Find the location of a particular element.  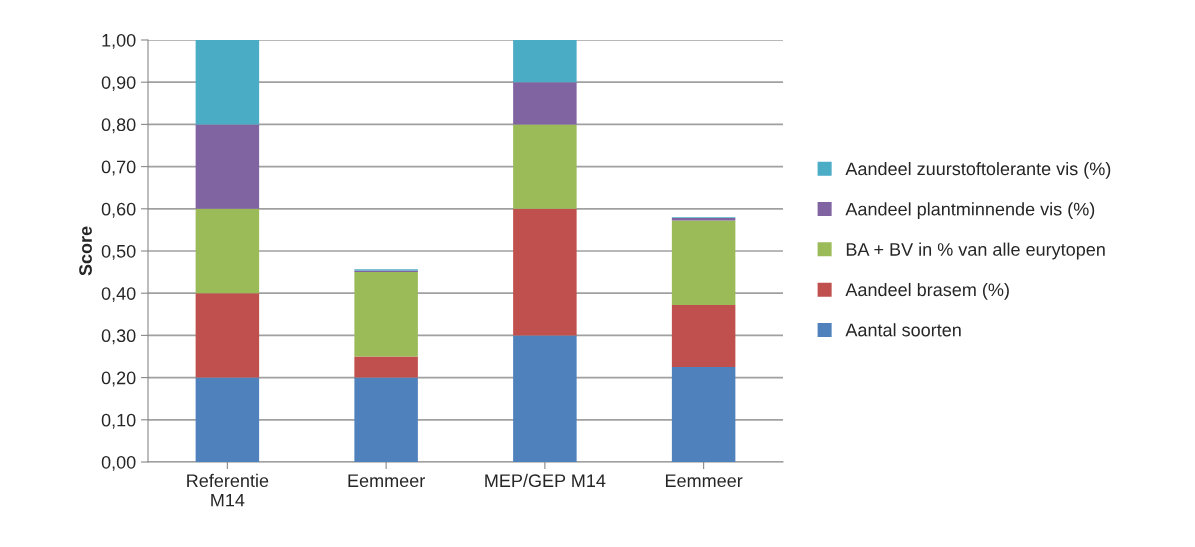

y-tick-label: 0,20 is located at coordinates (118, 379).